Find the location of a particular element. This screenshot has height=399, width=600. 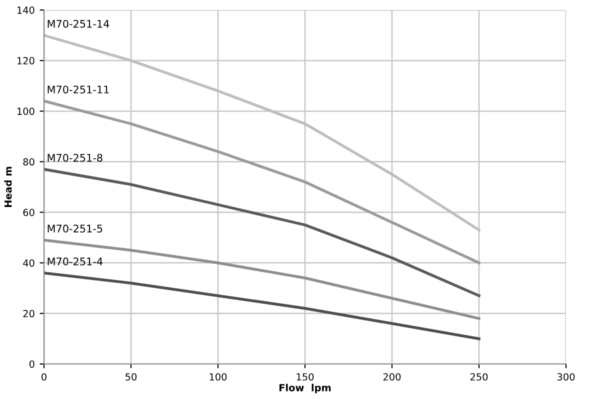

x-tick-label: 50 is located at coordinates (131, 377).